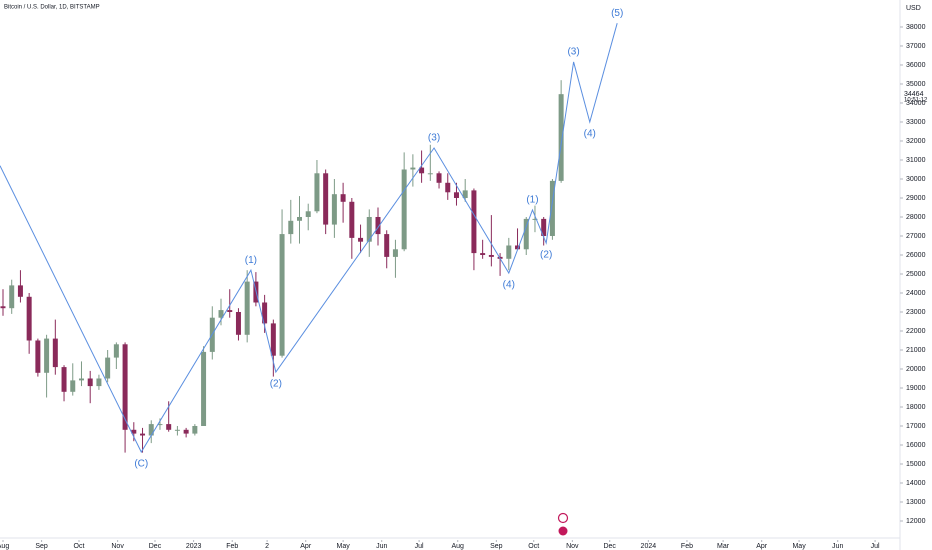 This screenshot has height=550, width=932. Describe the element at coordinates (52, 8) in the screenshot. I see `chart-title: Bitcoin / U.S. Dollar, 1D, BITSTAMP` at that location.